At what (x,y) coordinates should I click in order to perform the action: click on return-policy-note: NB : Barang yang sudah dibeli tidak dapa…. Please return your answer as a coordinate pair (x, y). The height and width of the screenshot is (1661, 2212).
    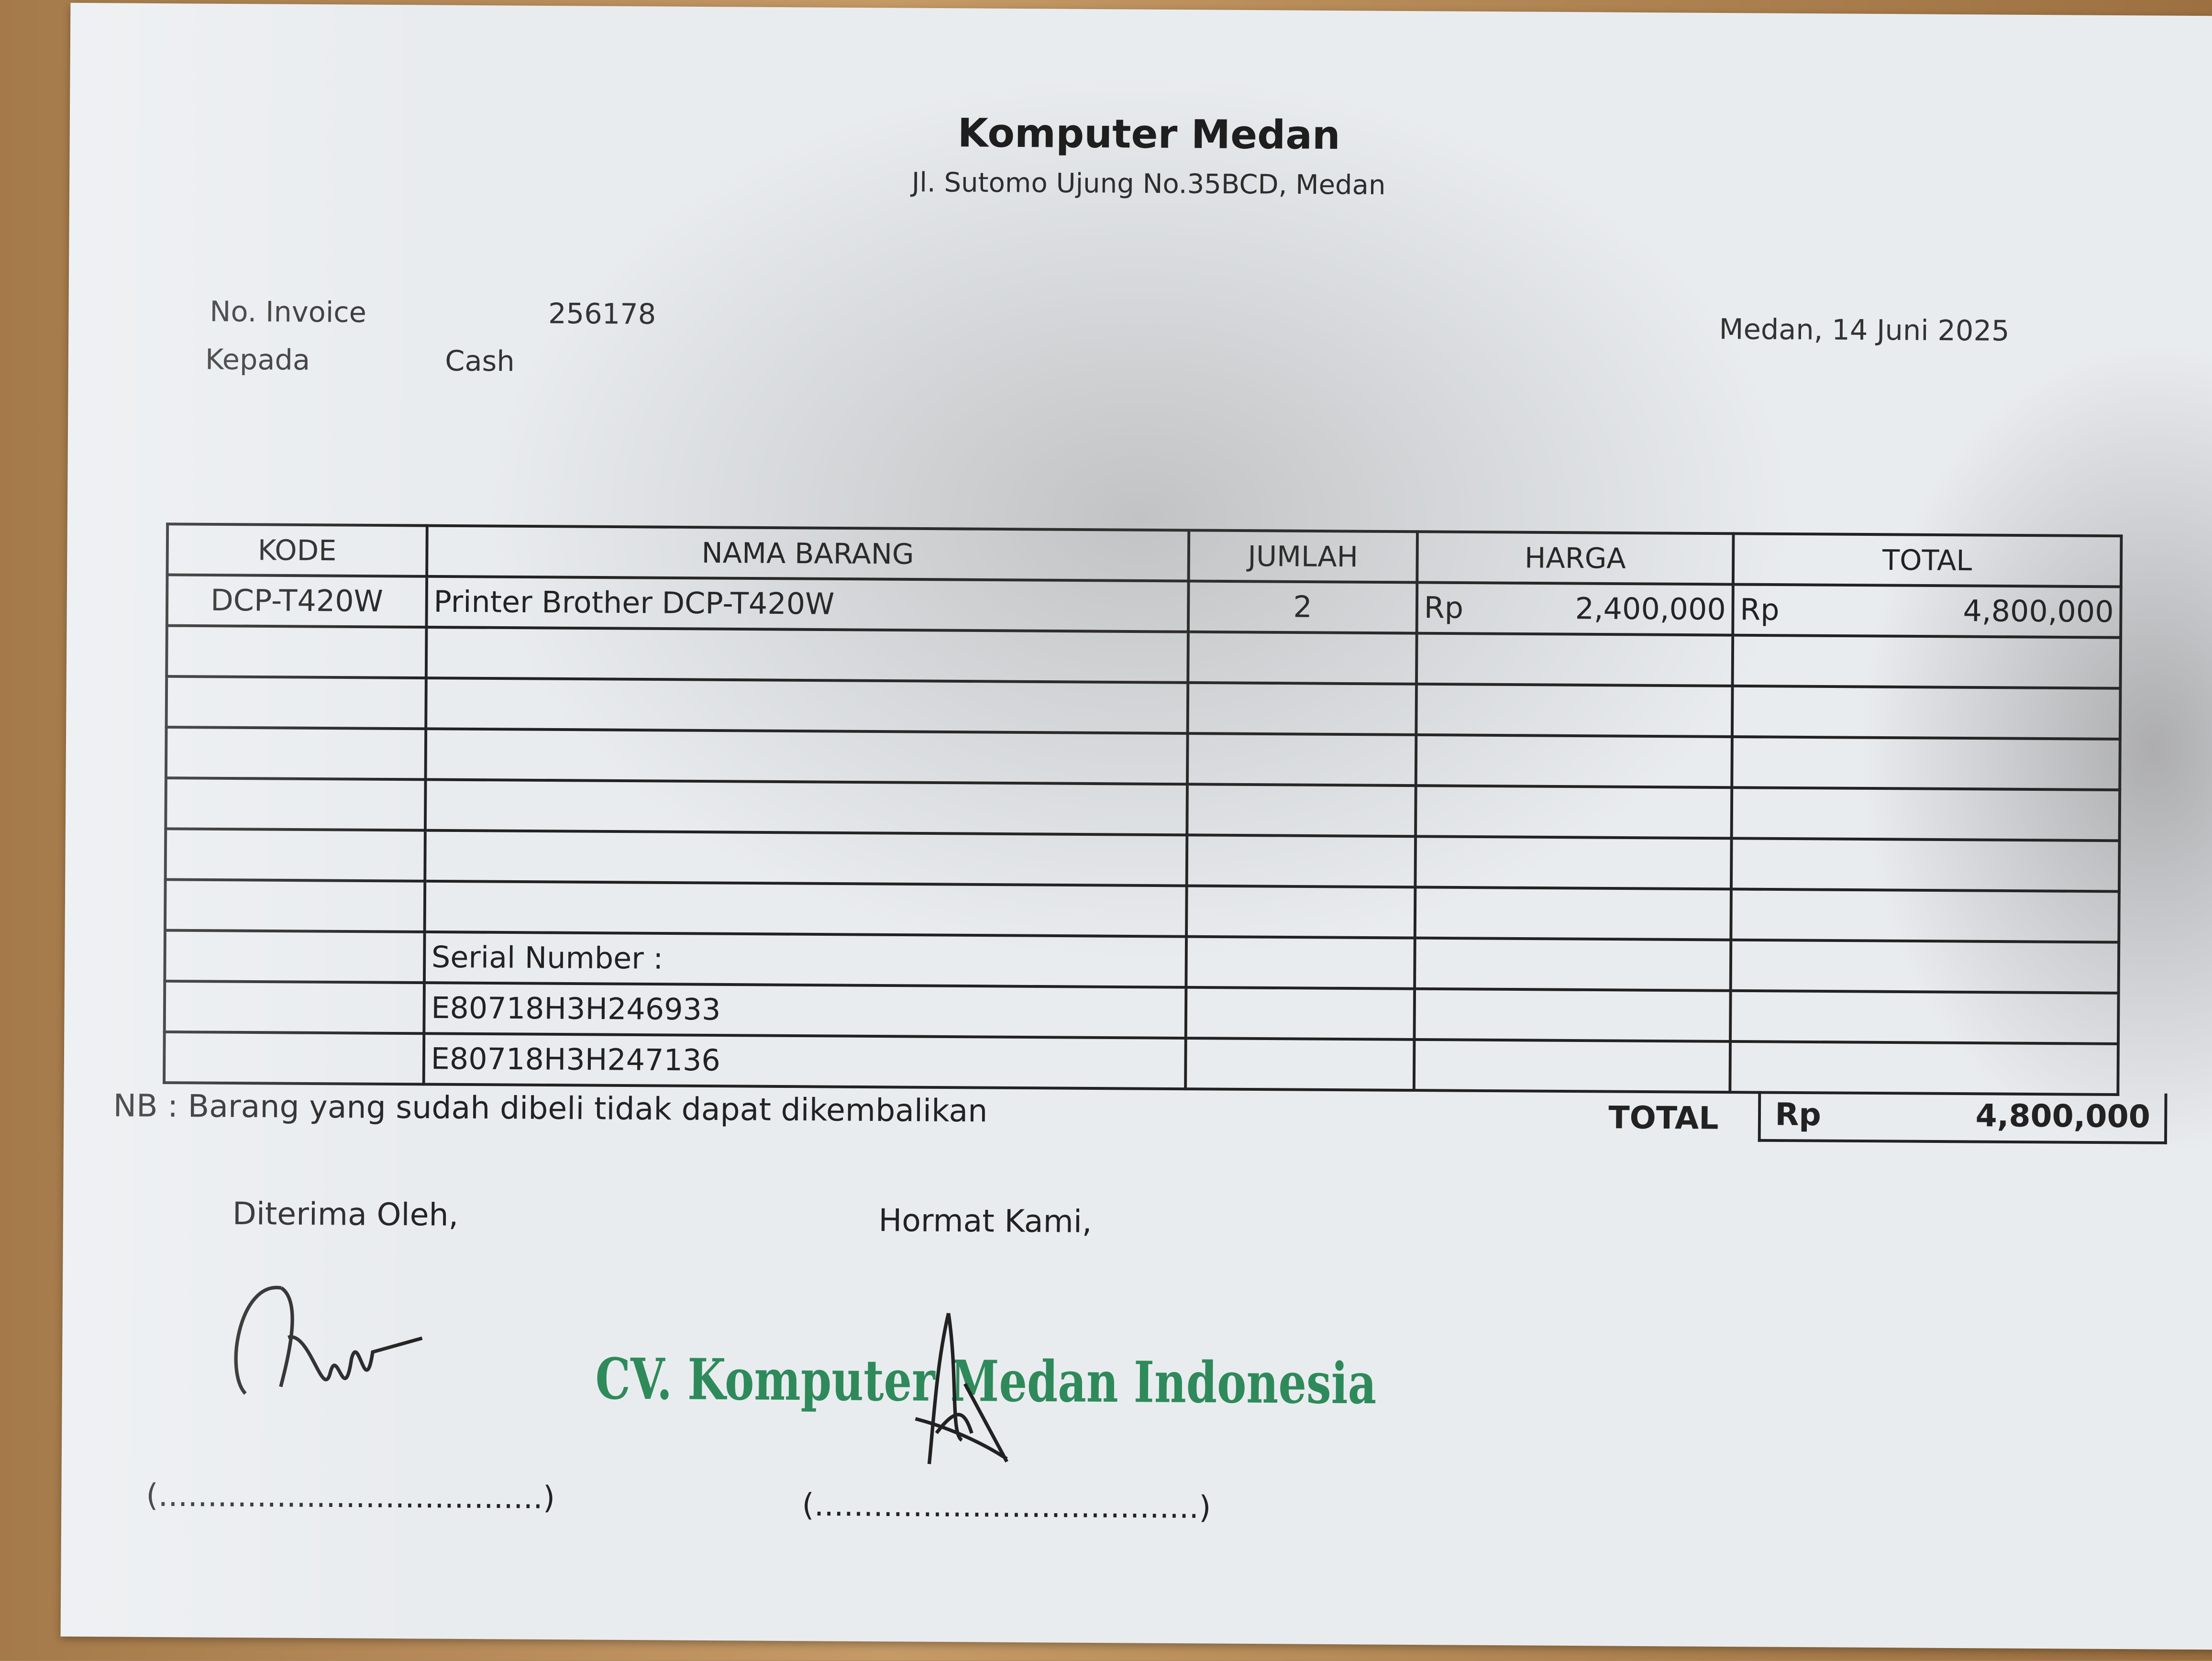
    Looking at the image, I should click on (550, 1109).